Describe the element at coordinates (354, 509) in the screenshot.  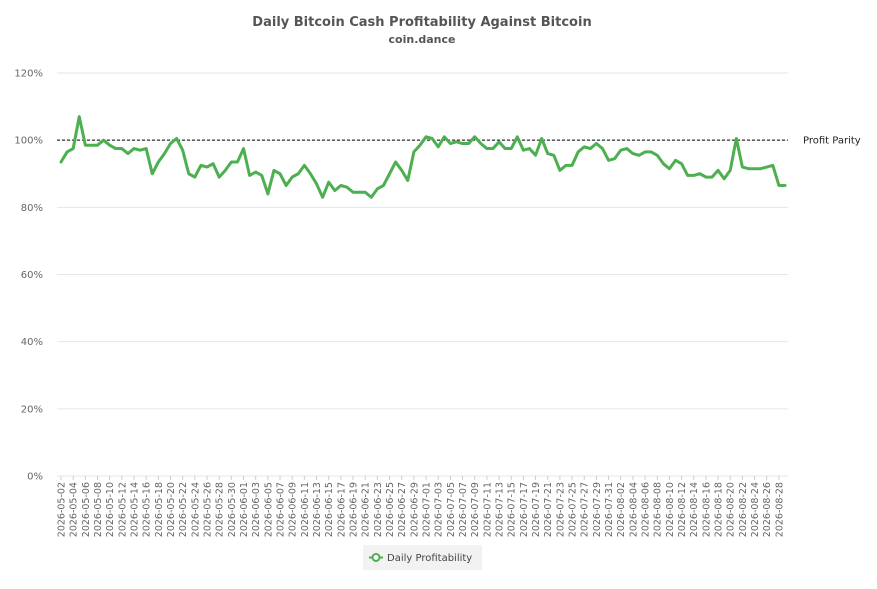
I see `x-tick-label: 2026-06-19` at that location.